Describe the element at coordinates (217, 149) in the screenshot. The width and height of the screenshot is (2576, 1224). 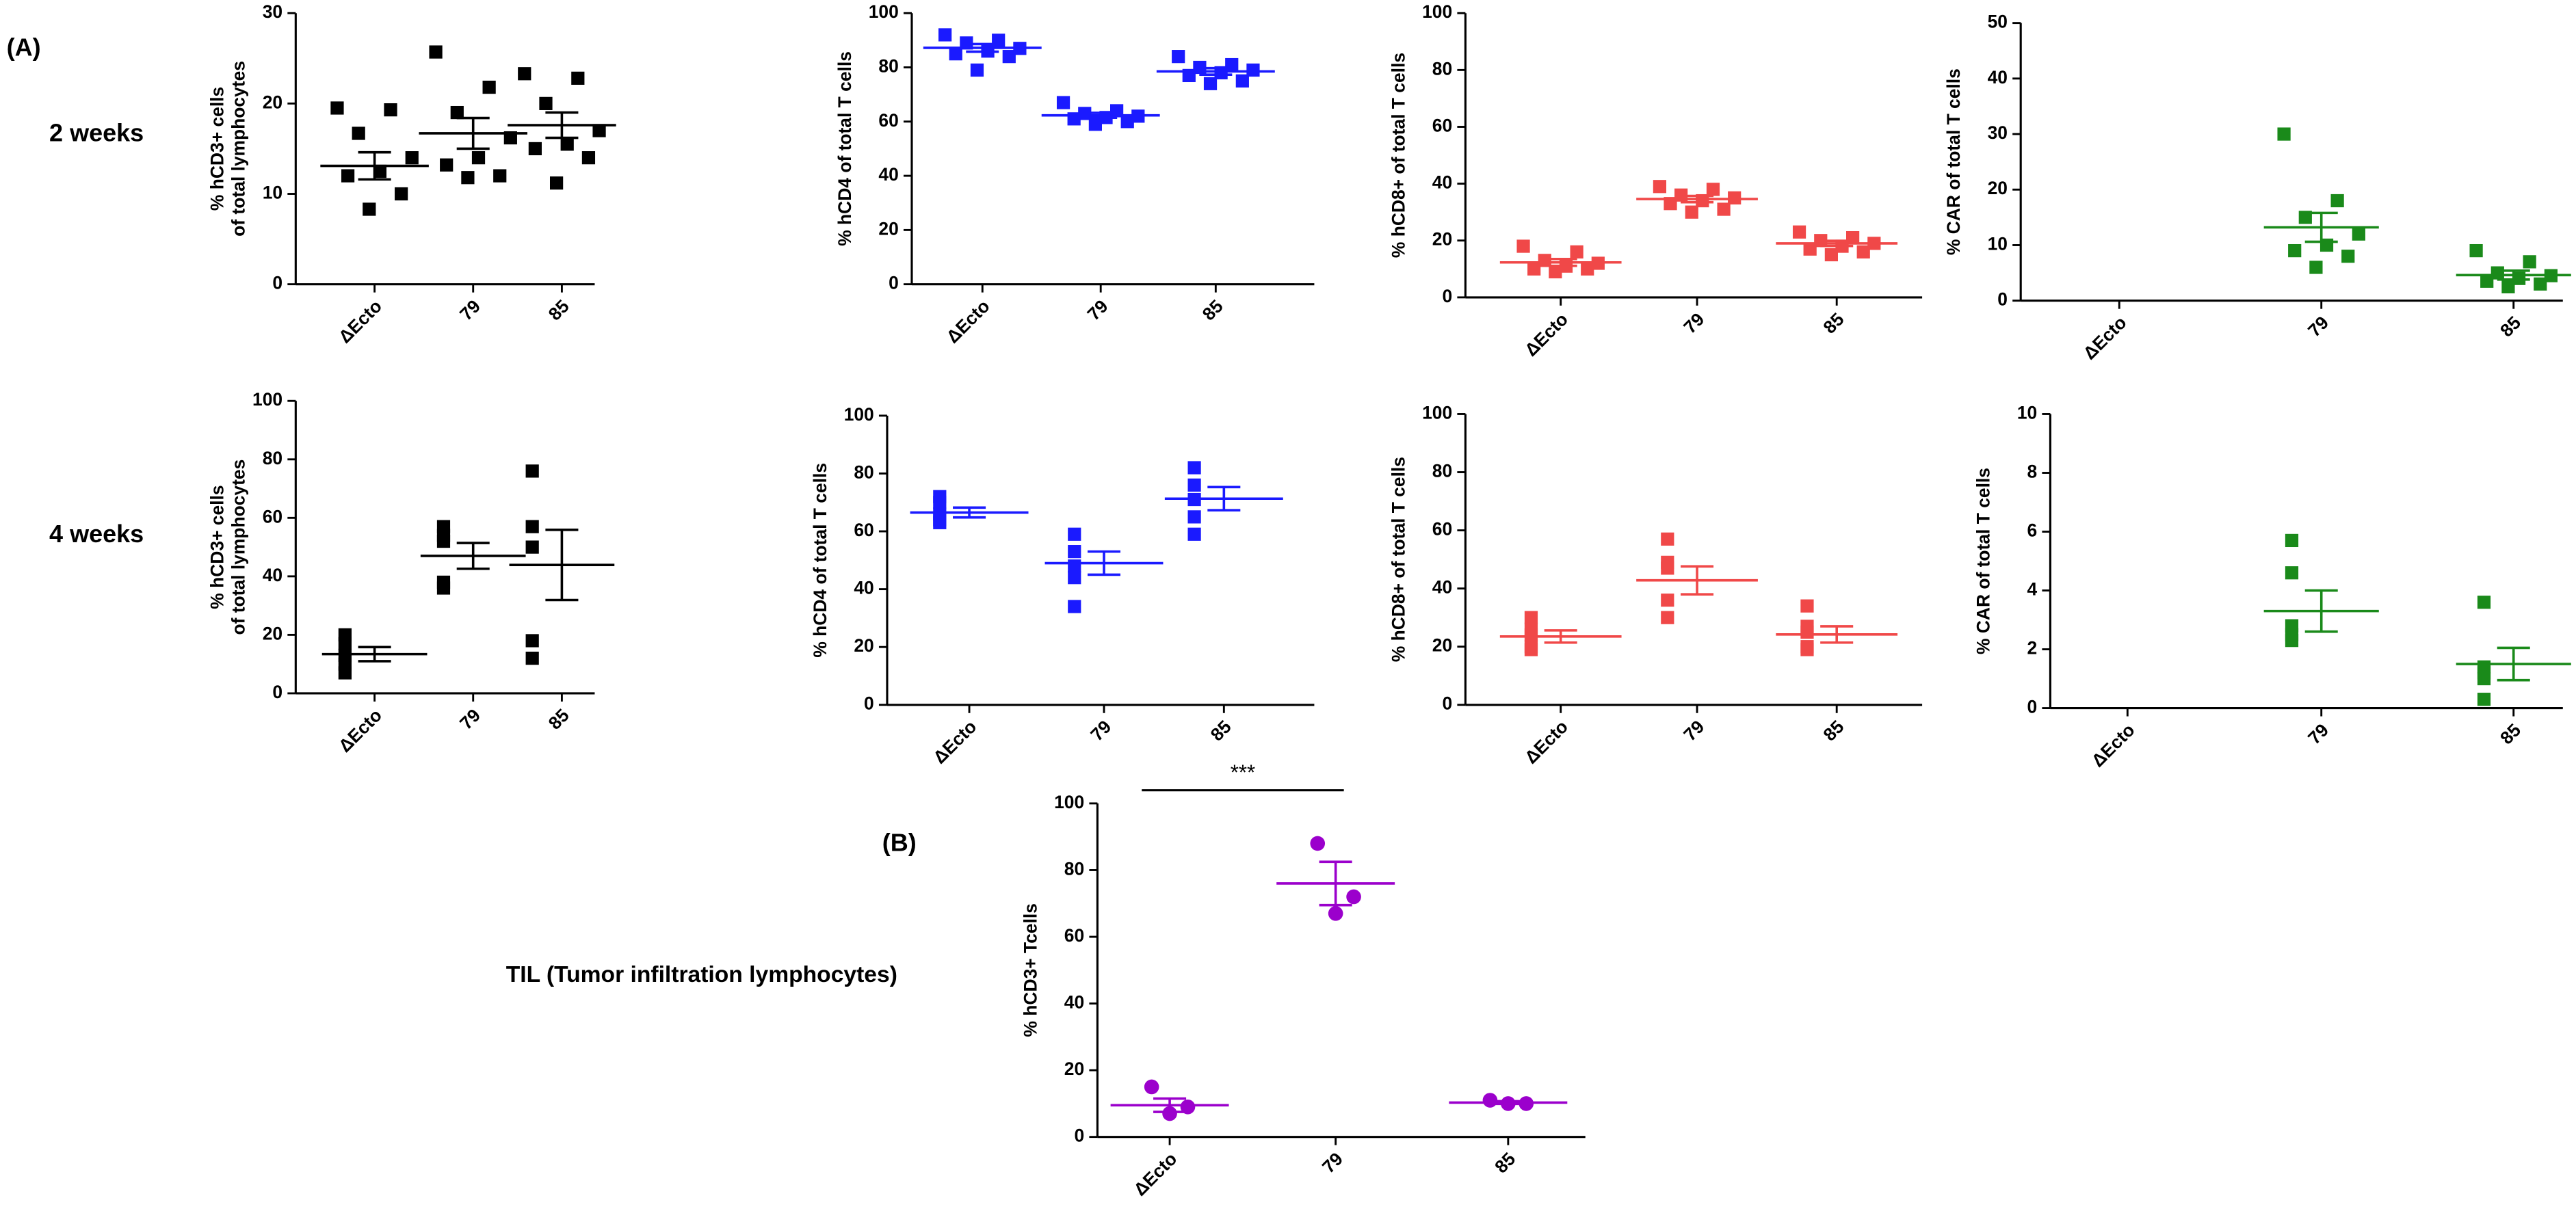
I see `y-axis-label: % hCD3+ cells` at that location.